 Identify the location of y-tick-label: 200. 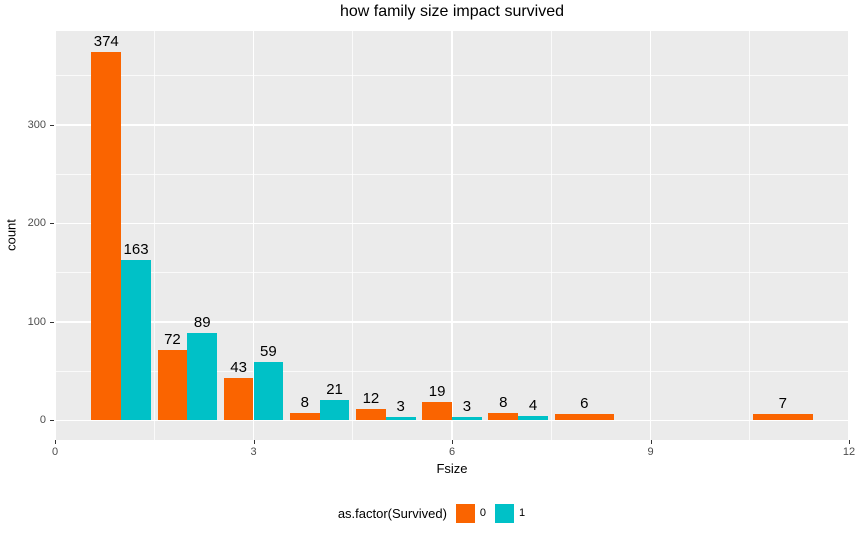
(36, 223).